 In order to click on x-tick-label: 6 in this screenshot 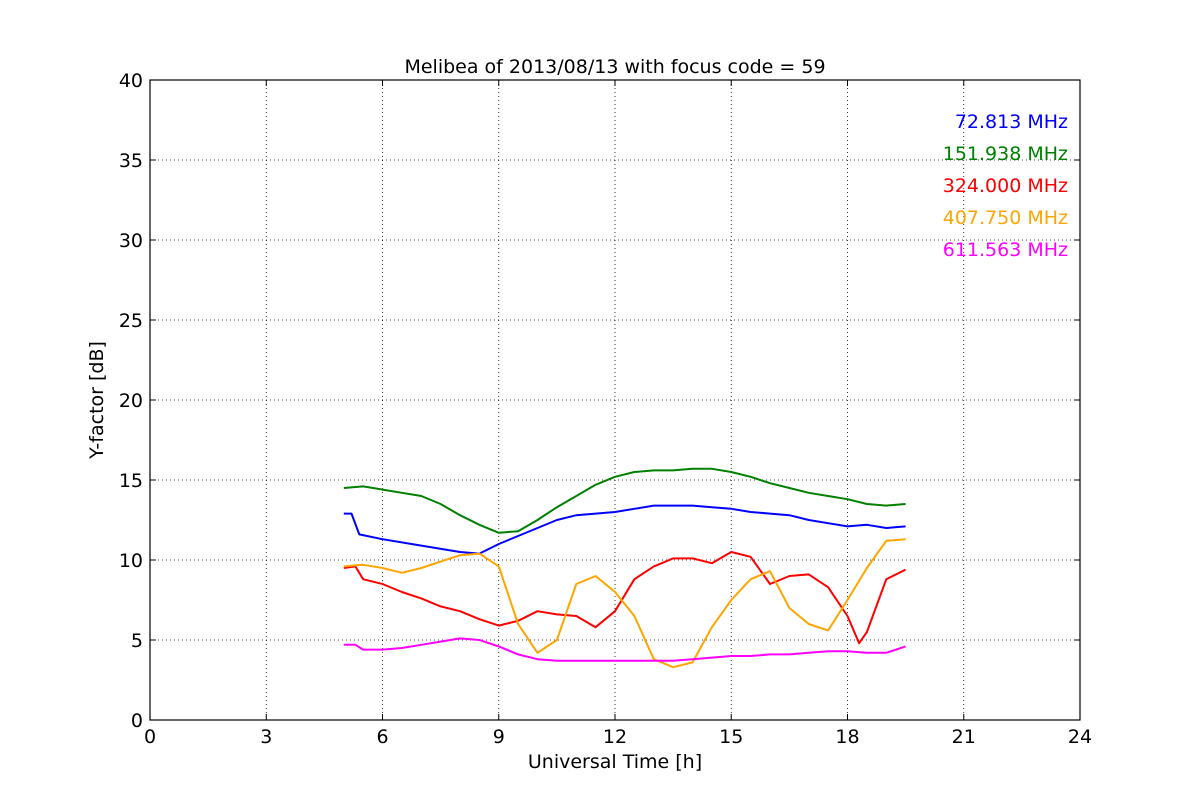, I will do `click(382, 737)`.